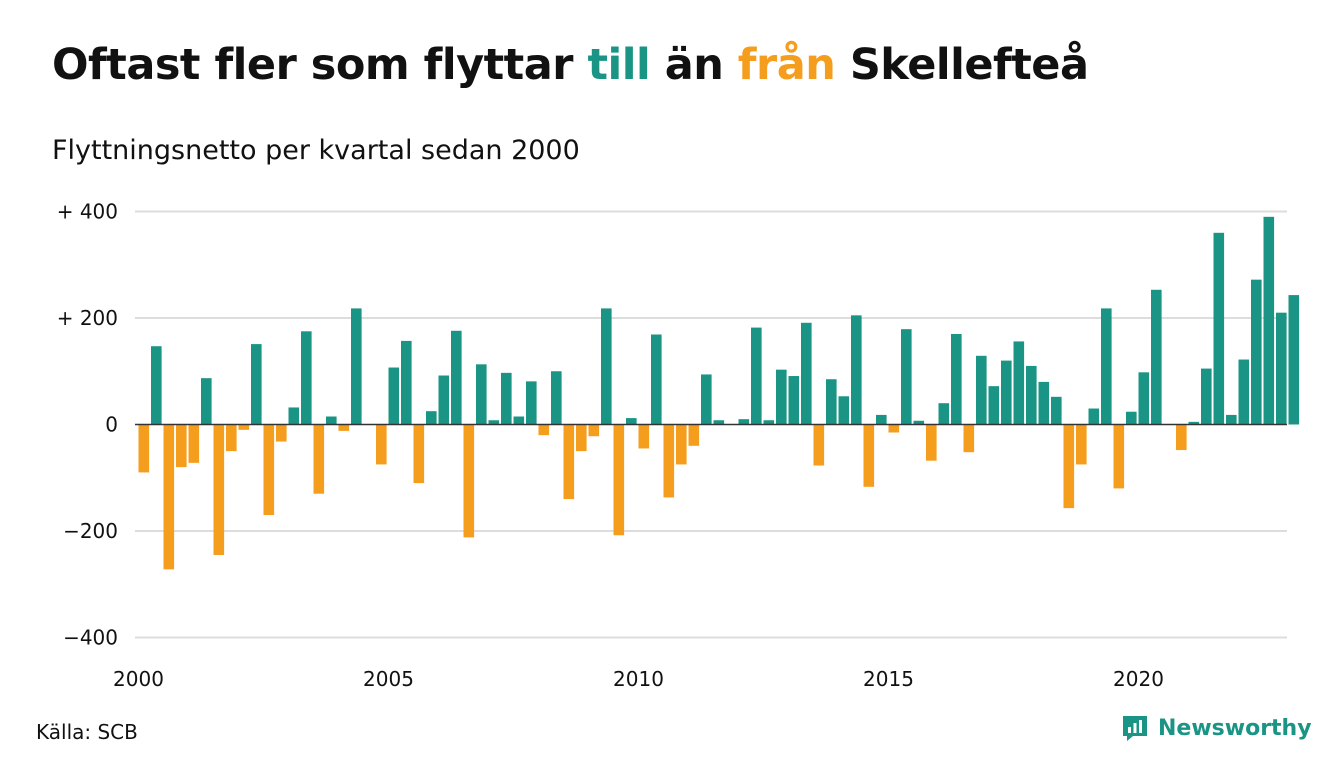 This screenshot has height=780, width=1340. What do you see at coordinates (962, 65) in the screenshot?
I see `title-part-3: Skellefteå` at bounding box center [962, 65].